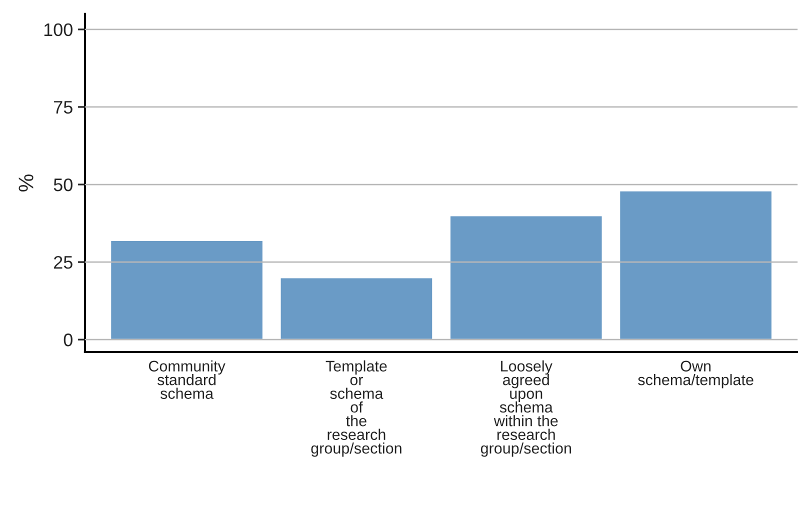 The width and height of the screenshot is (798, 525). I want to click on x-tick-label: Loosely agreed upon schema within the research group/section, so click(526, 408).